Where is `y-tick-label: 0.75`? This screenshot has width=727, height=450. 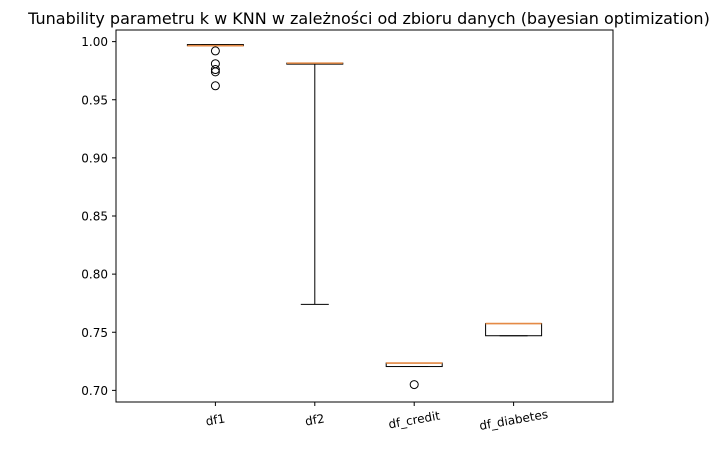
y-tick-label: 0.75 is located at coordinates (94, 333).